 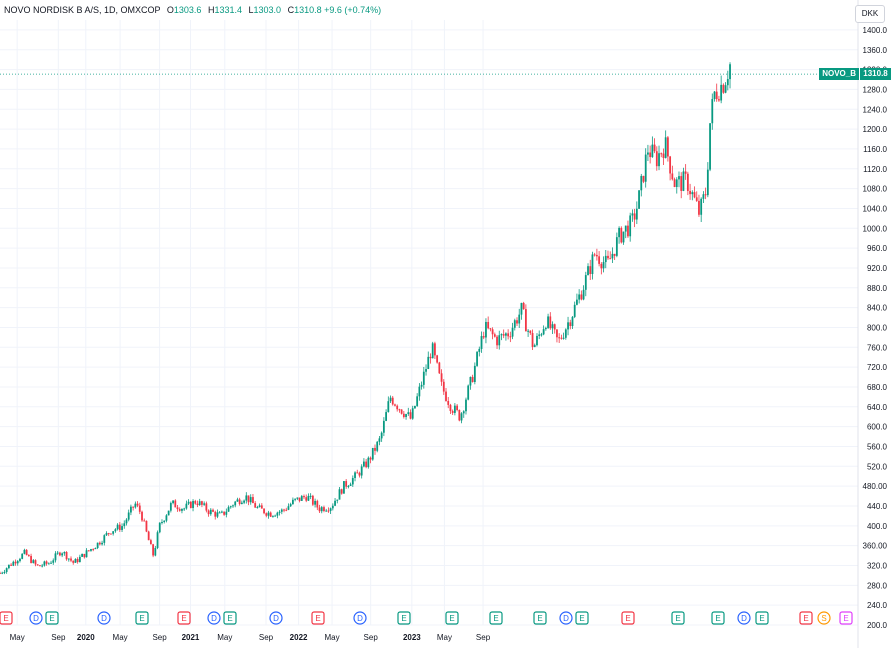 I want to click on y-tick-label: 1200.0, so click(x=875, y=129).